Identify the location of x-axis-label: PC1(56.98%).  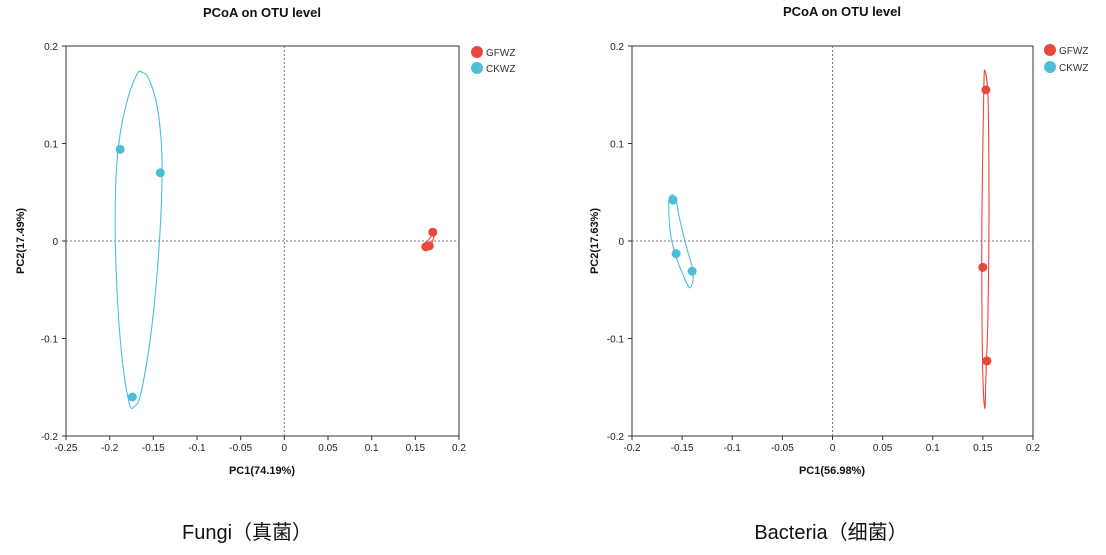
(832, 471).